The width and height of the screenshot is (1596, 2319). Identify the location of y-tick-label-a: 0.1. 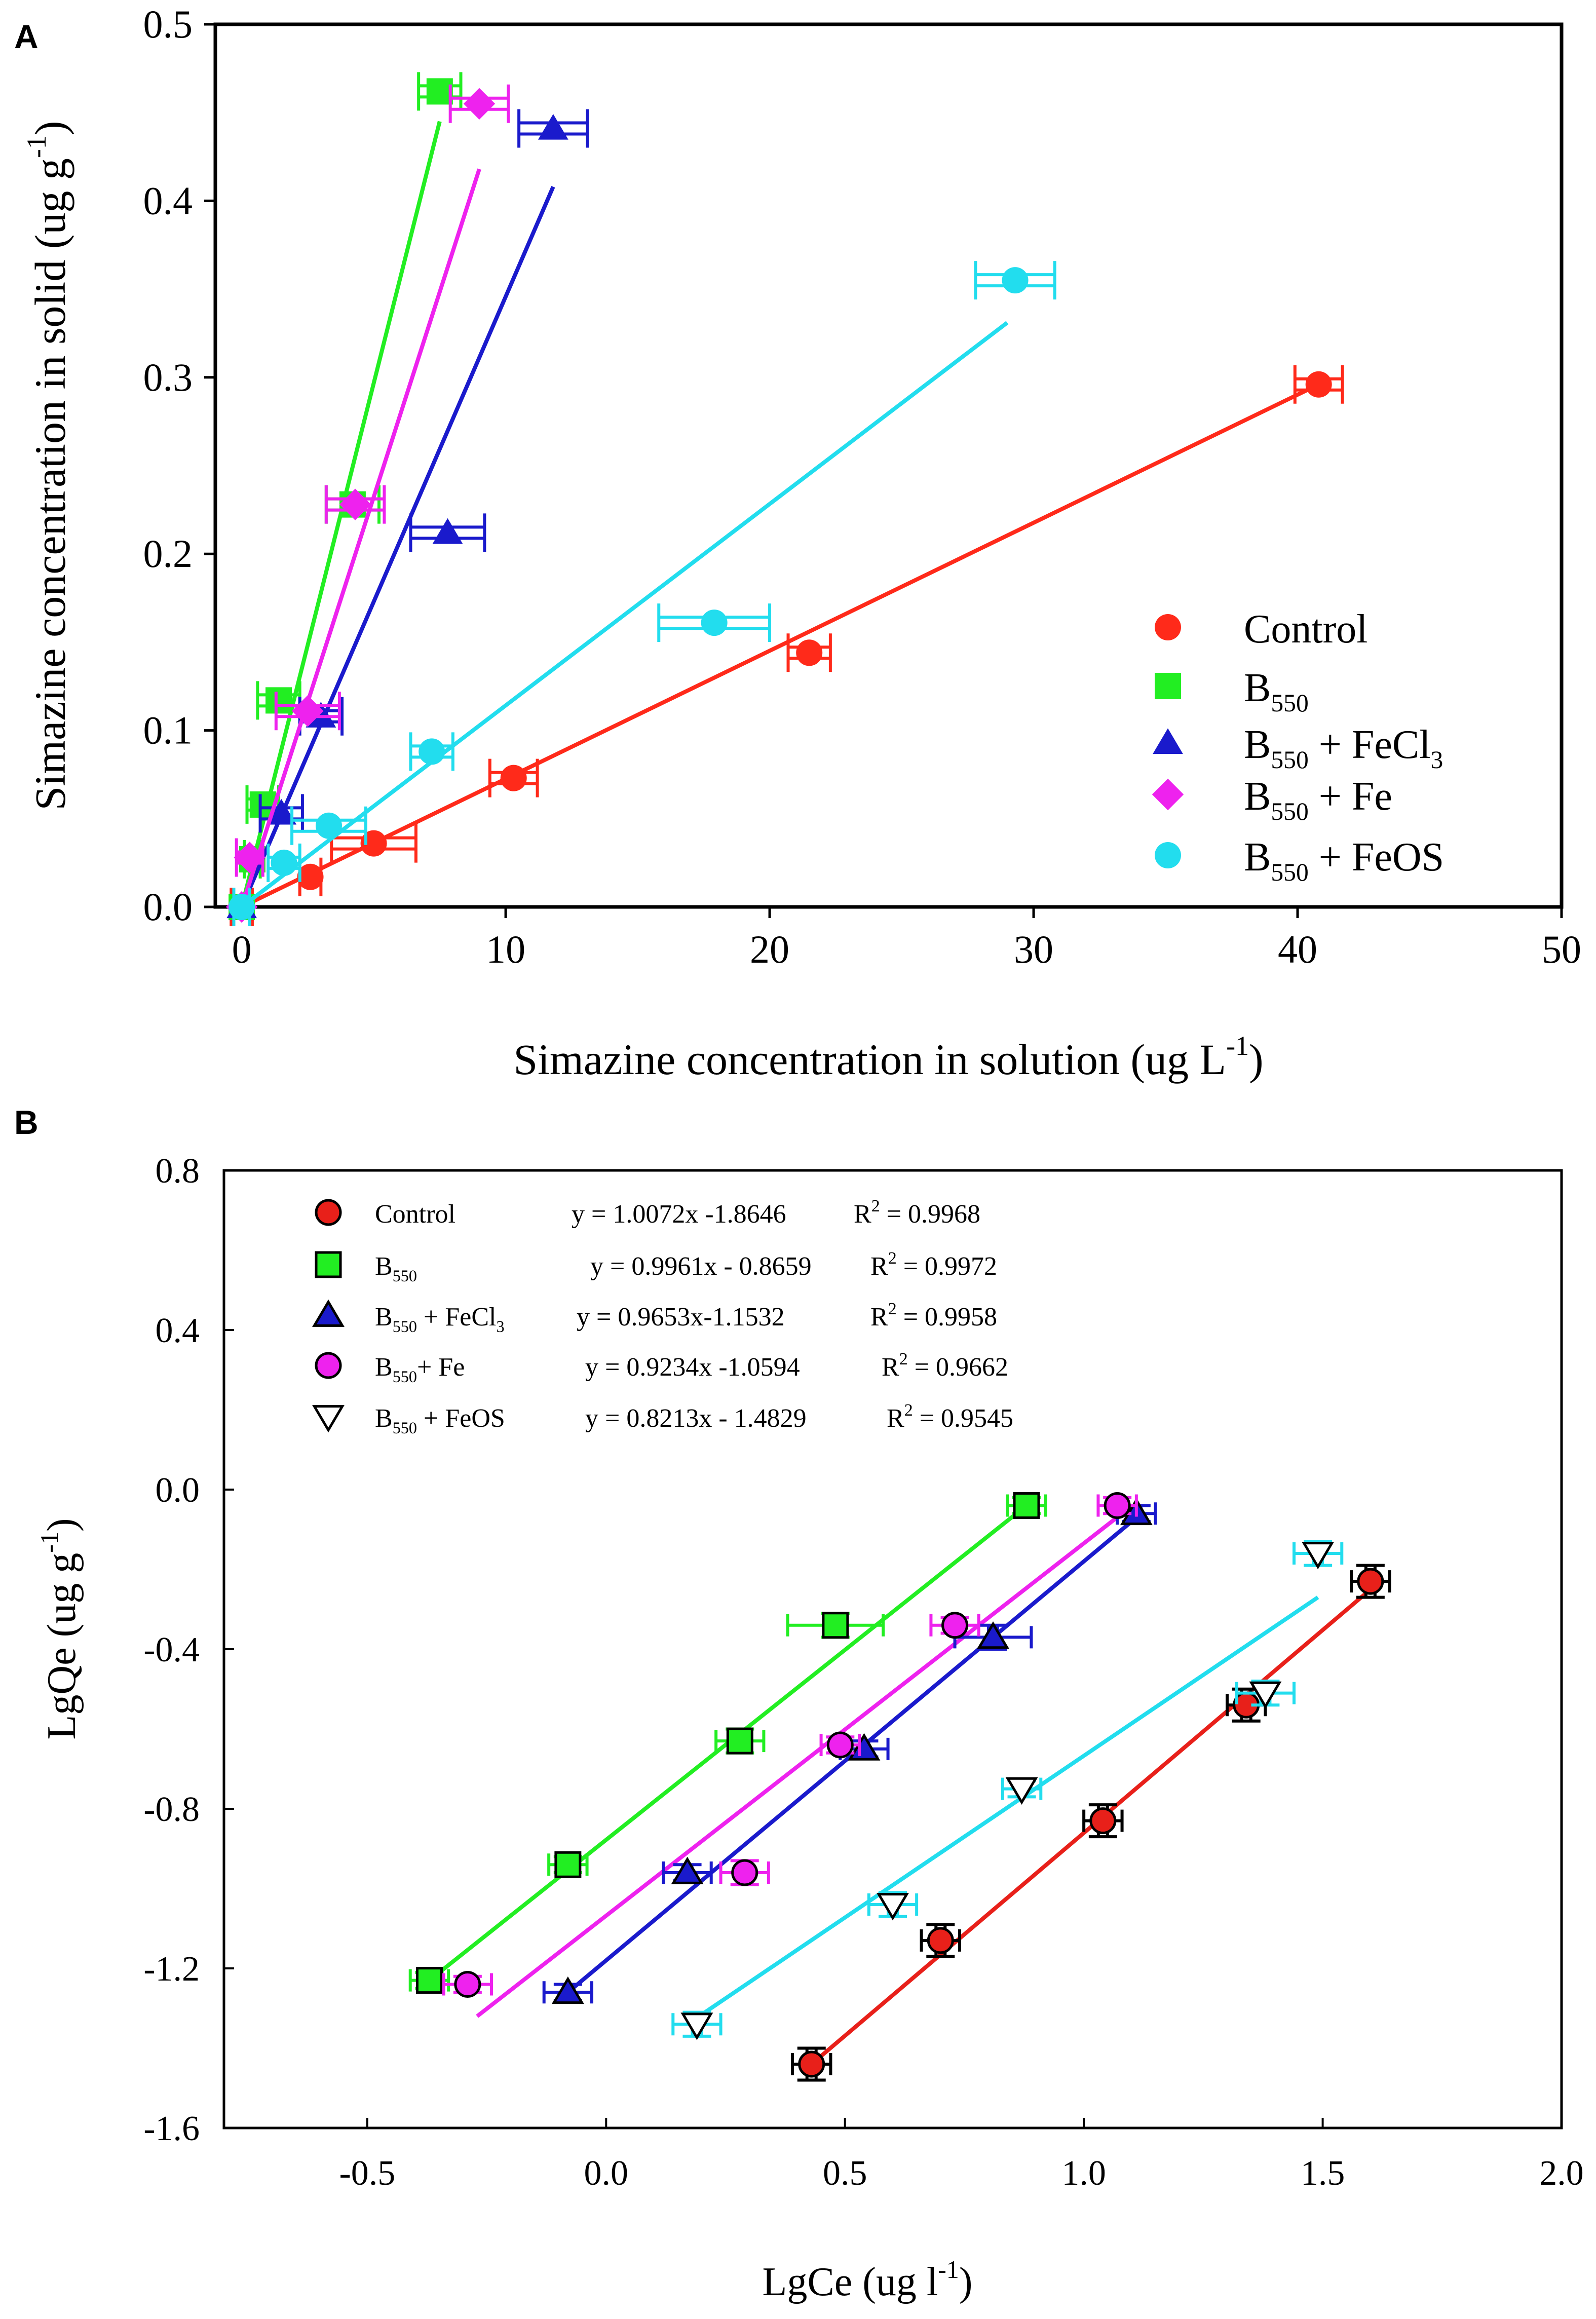
(168, 730).